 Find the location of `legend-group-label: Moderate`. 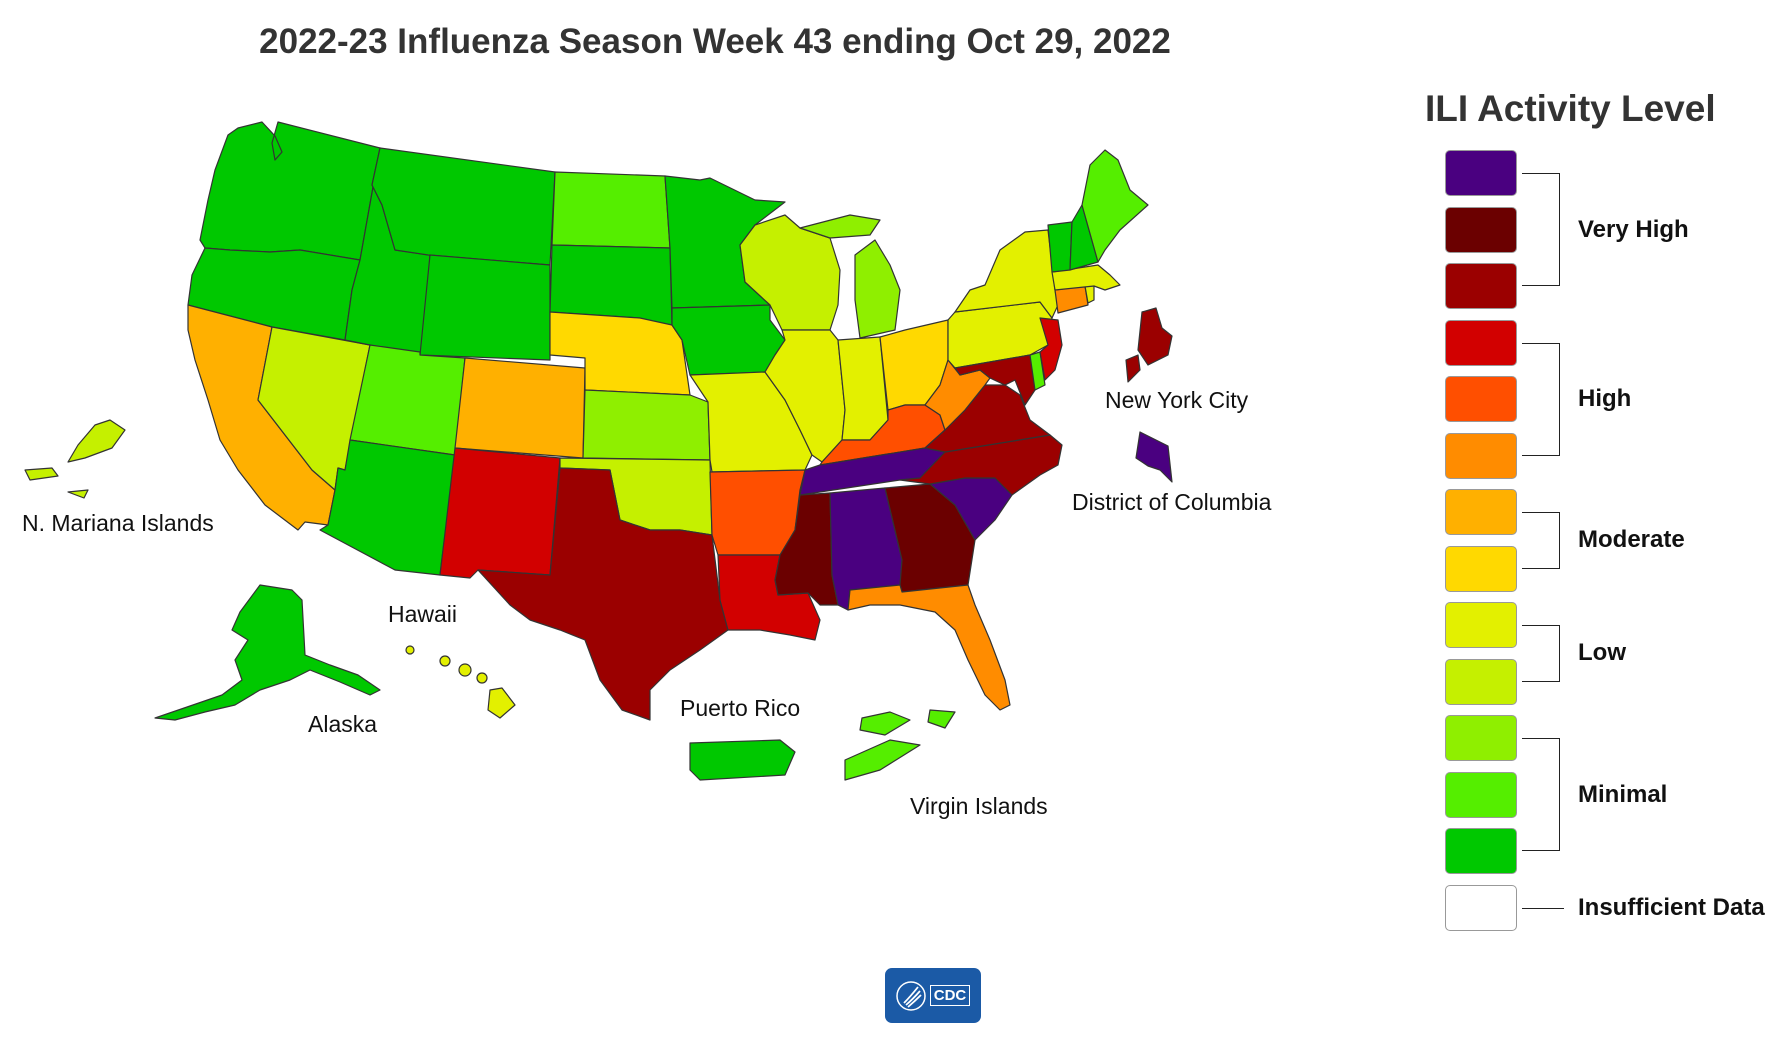

legend-group-label: Moderate is located at coordinates (1631, 540).